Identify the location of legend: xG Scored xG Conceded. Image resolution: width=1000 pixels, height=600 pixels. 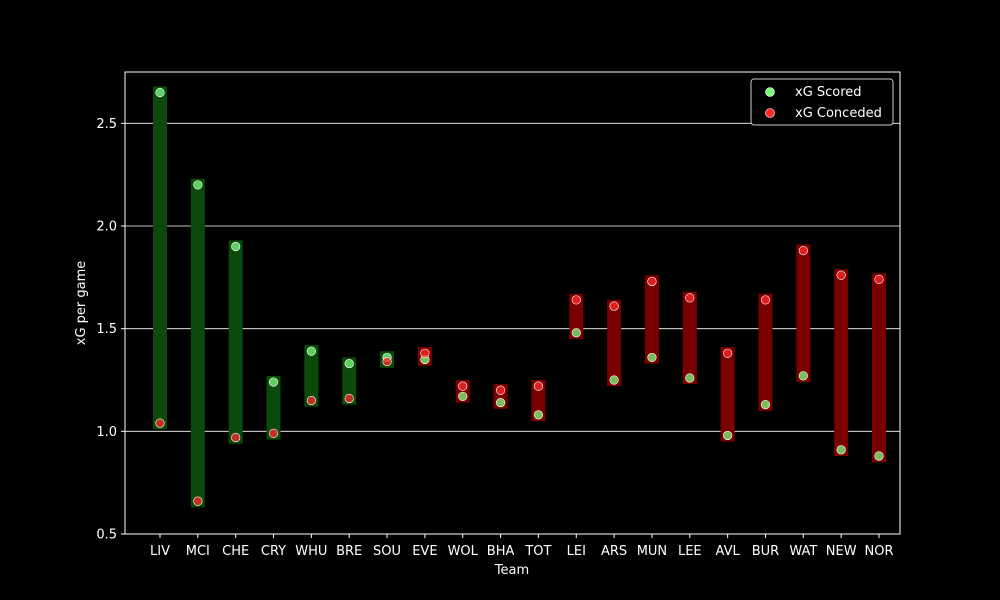
(822, 102).